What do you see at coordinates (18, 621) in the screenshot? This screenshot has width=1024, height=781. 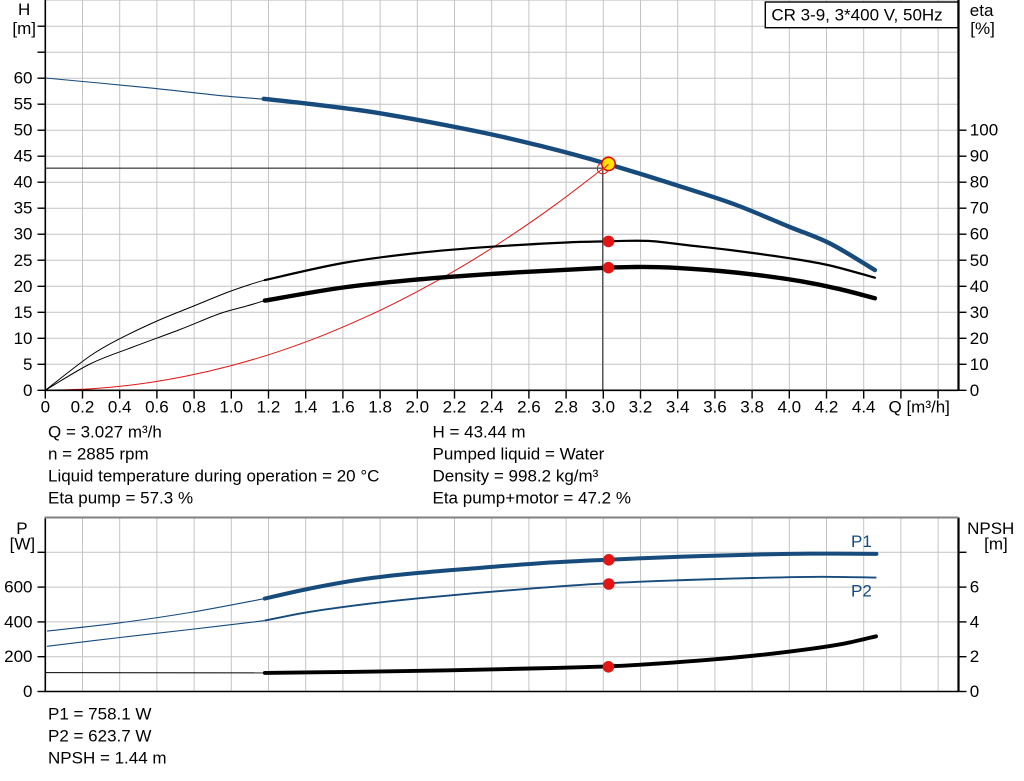 I see `svg-text: 400` at bounding box center [18, 621].